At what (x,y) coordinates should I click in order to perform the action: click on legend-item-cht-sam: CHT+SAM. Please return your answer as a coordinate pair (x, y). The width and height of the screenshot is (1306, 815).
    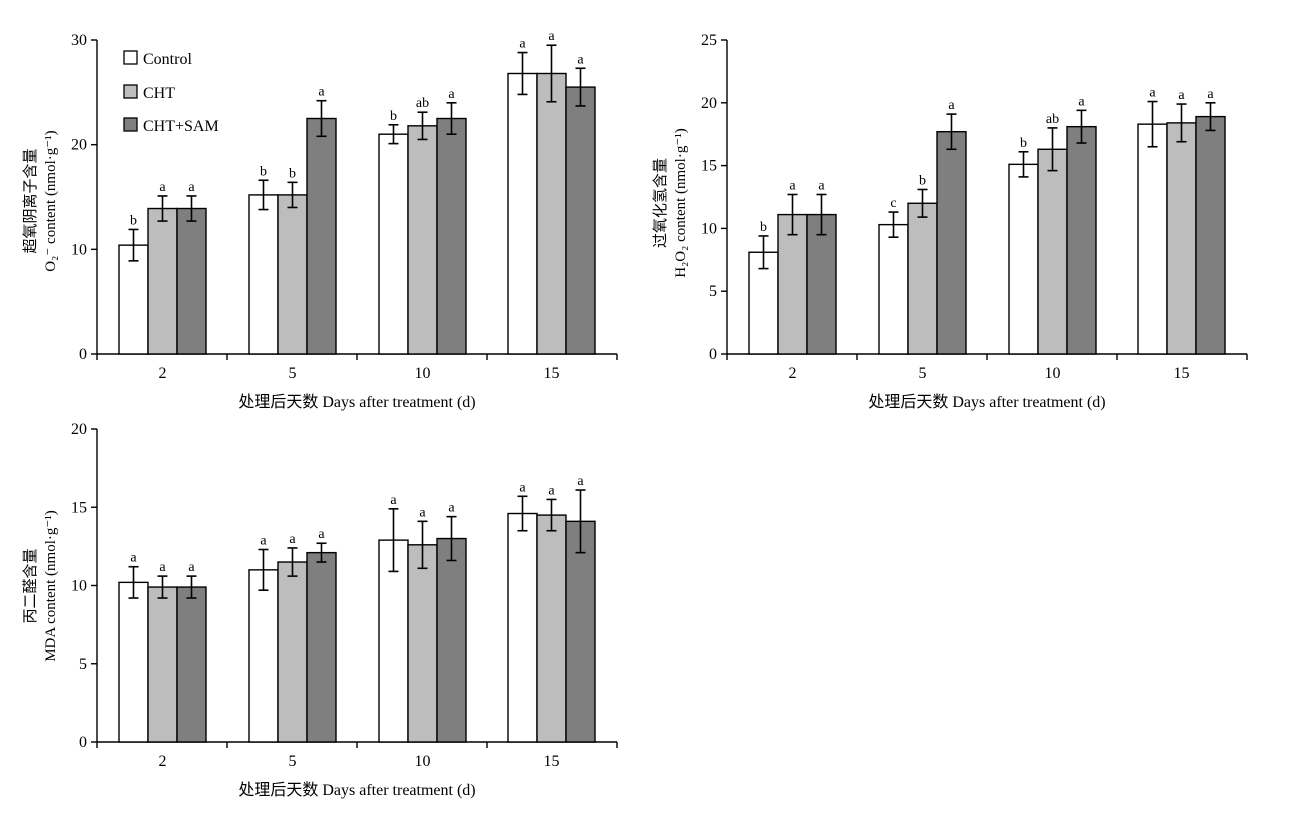
    Looking at the image, I should click on (171, 126).